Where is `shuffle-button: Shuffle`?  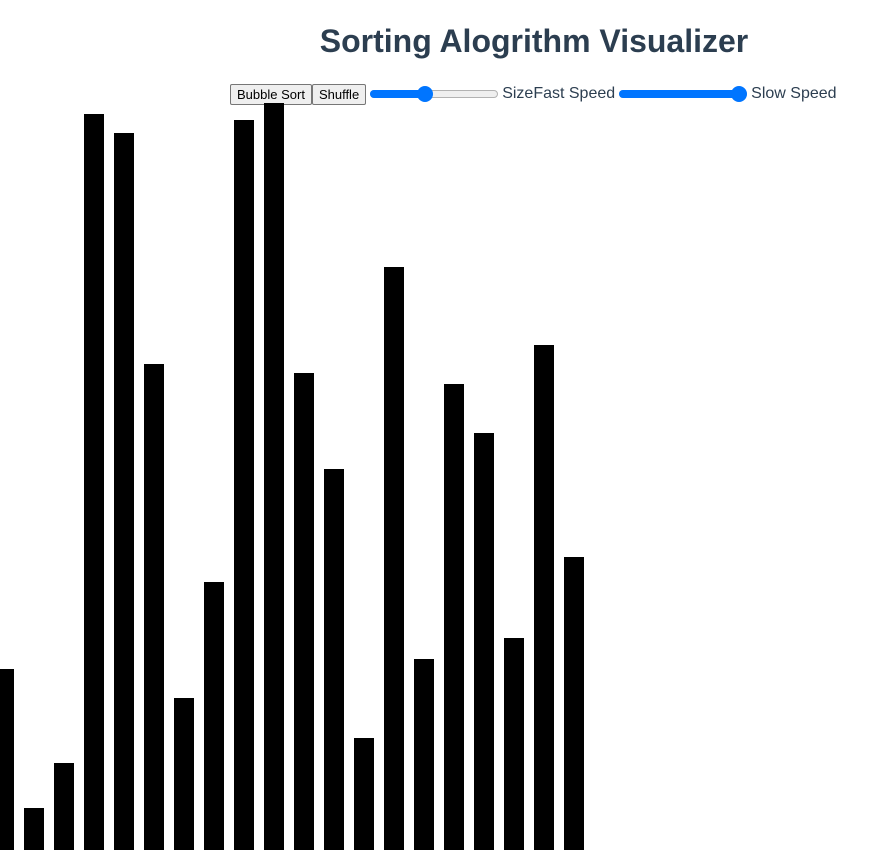
shuffle-button: Shuffle is located at coordinates (339, 94).